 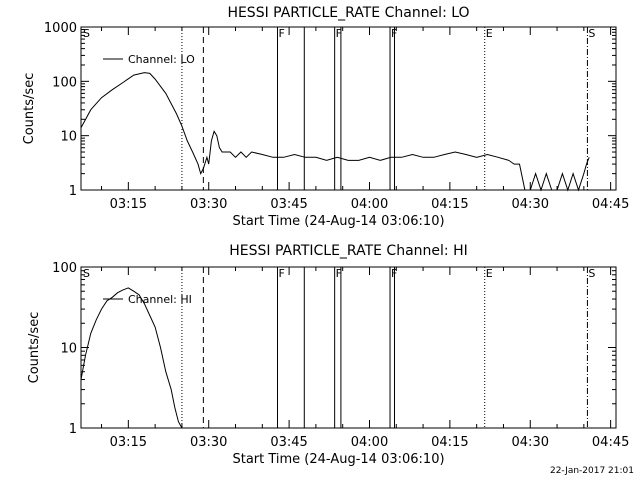 What do you see at coordinates (161, 59) in the screenshot?
I see `legend-label: Channel: LO` at bounding box center [161, 59].